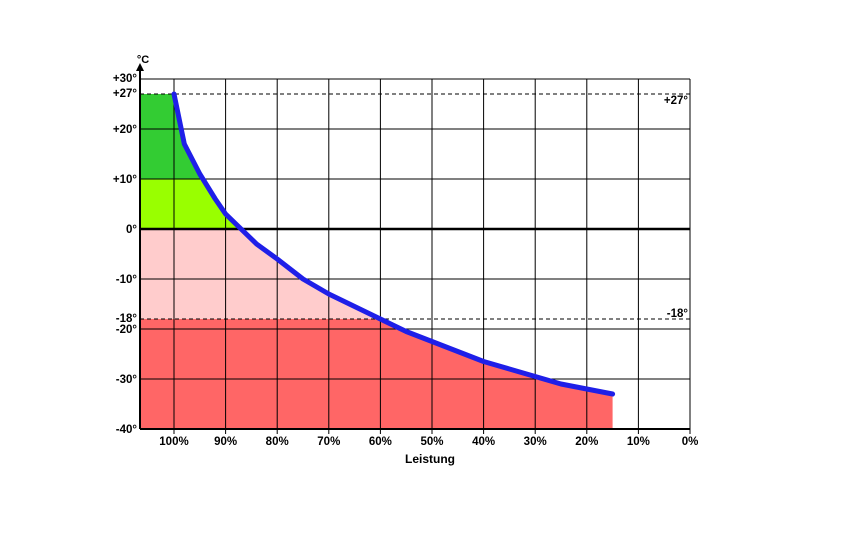 The height and width of the screenshot is (540, 864). What do you see at coordinates (125, 180) in the screenshot?
I see `y-tick-label-3: +10°` at bounding box center [125, 180].